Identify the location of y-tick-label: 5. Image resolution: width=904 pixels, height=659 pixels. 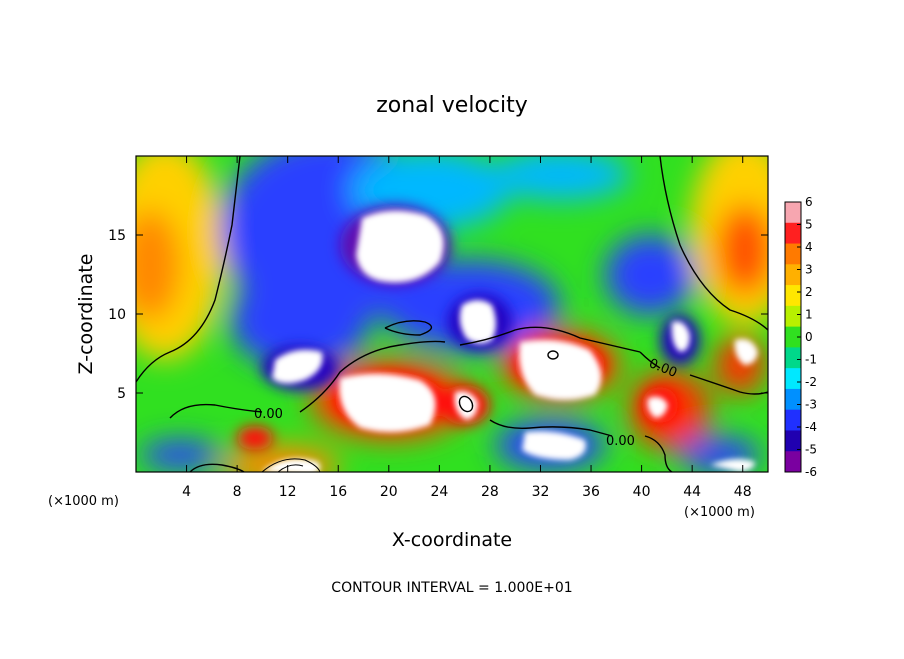
(121, 394).